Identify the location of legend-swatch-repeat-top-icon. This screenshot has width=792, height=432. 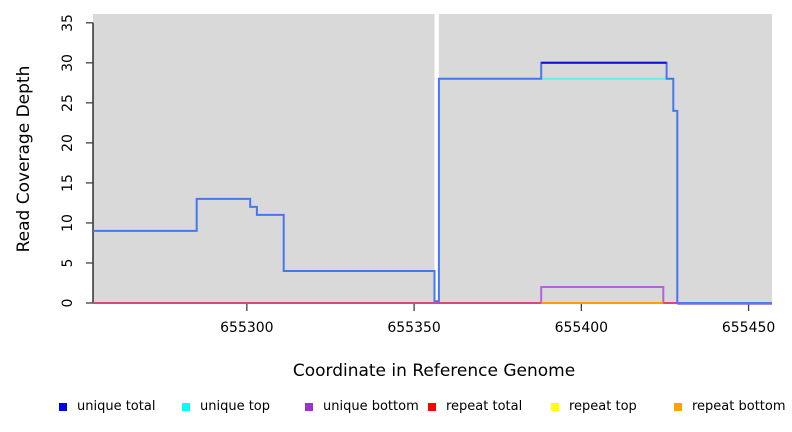
(555, 406).